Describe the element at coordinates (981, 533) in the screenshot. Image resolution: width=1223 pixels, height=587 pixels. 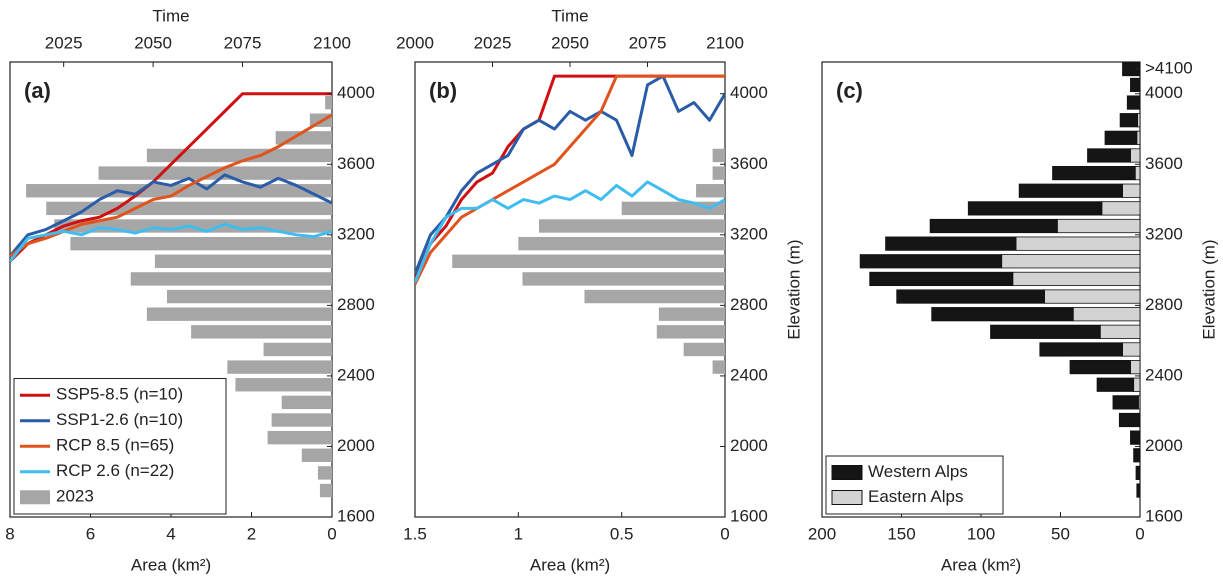
I see `x-tick-label: 100` at that location.